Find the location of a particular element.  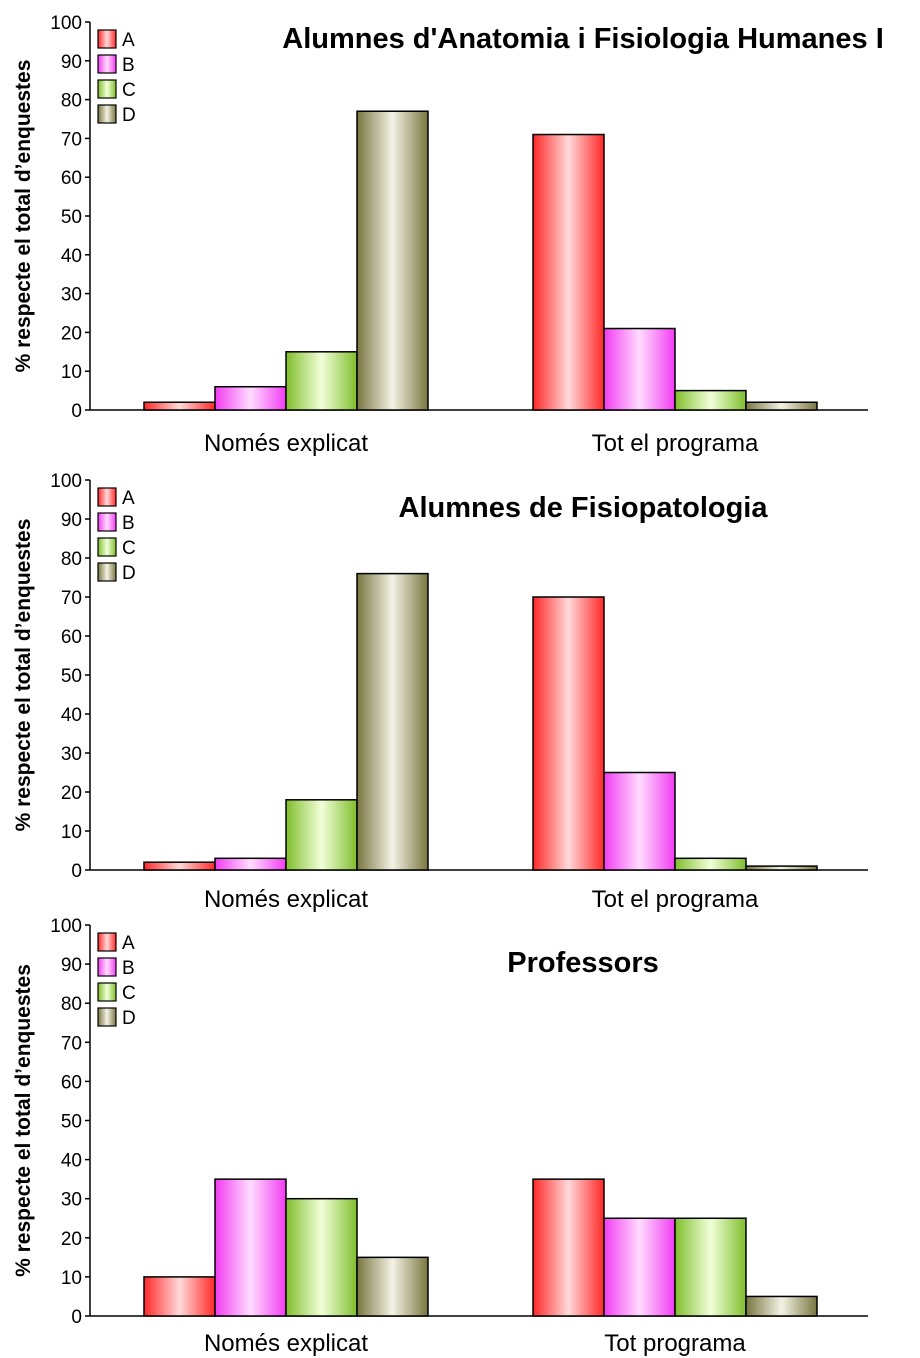

chart-title: Alumnes de Fisiopatologia is located at coordinates (584, 508).